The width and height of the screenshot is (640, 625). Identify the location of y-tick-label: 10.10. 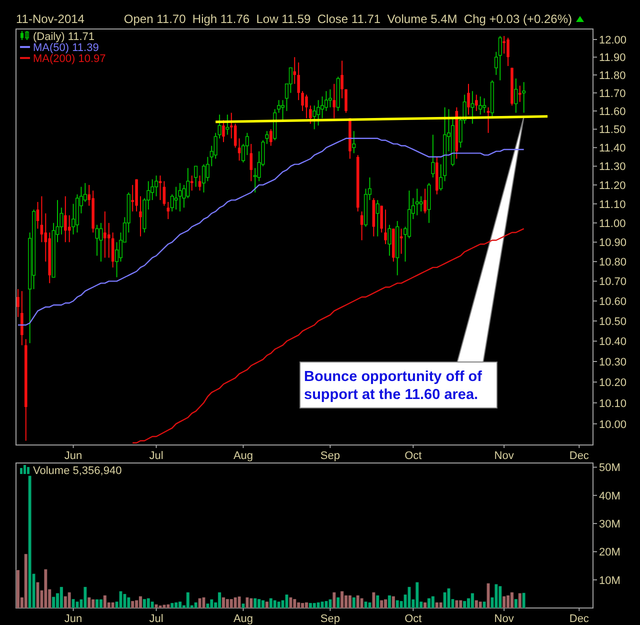
(613, 404).